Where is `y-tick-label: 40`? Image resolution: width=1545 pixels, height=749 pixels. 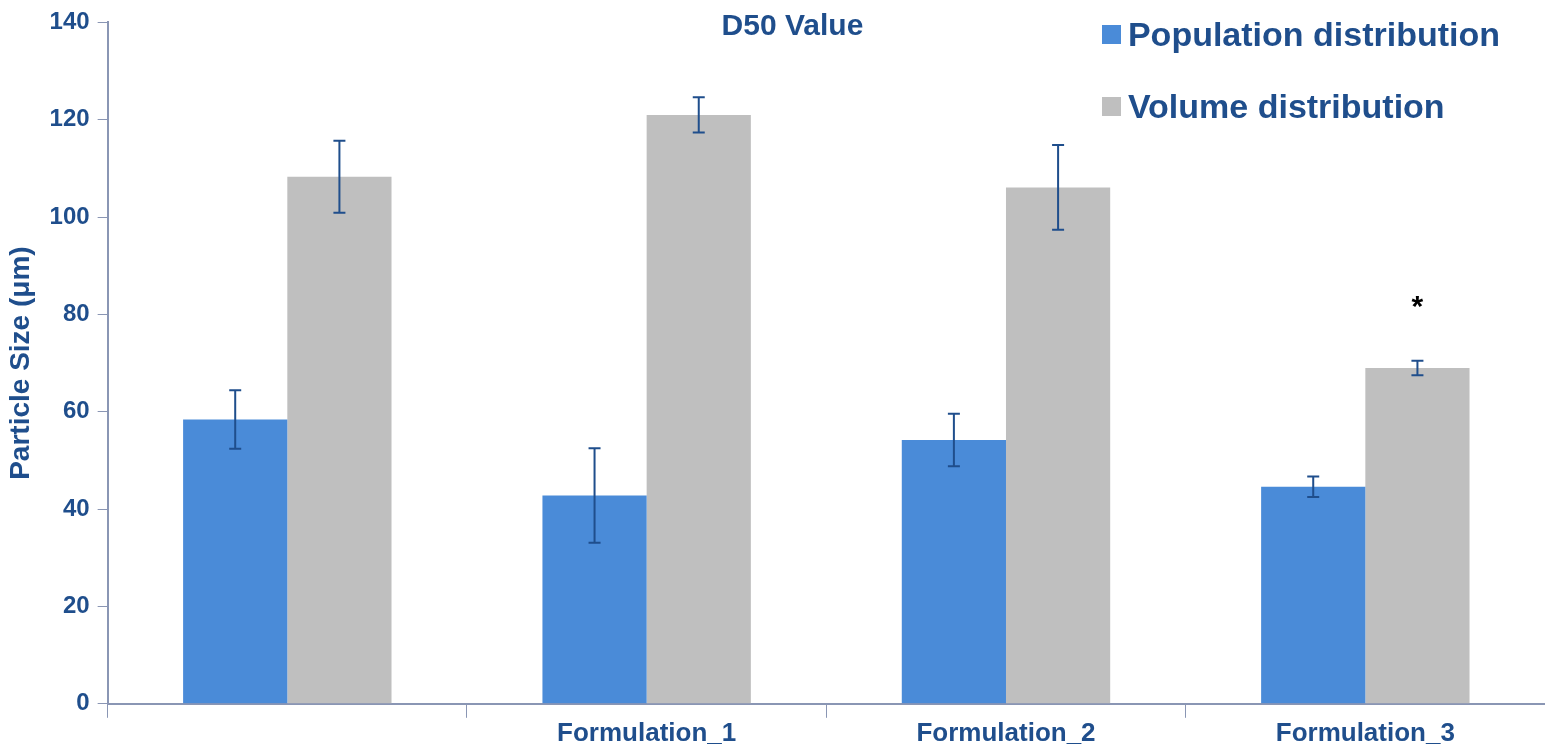 y-tick-label: 40 is located at coordinates (76, 507).